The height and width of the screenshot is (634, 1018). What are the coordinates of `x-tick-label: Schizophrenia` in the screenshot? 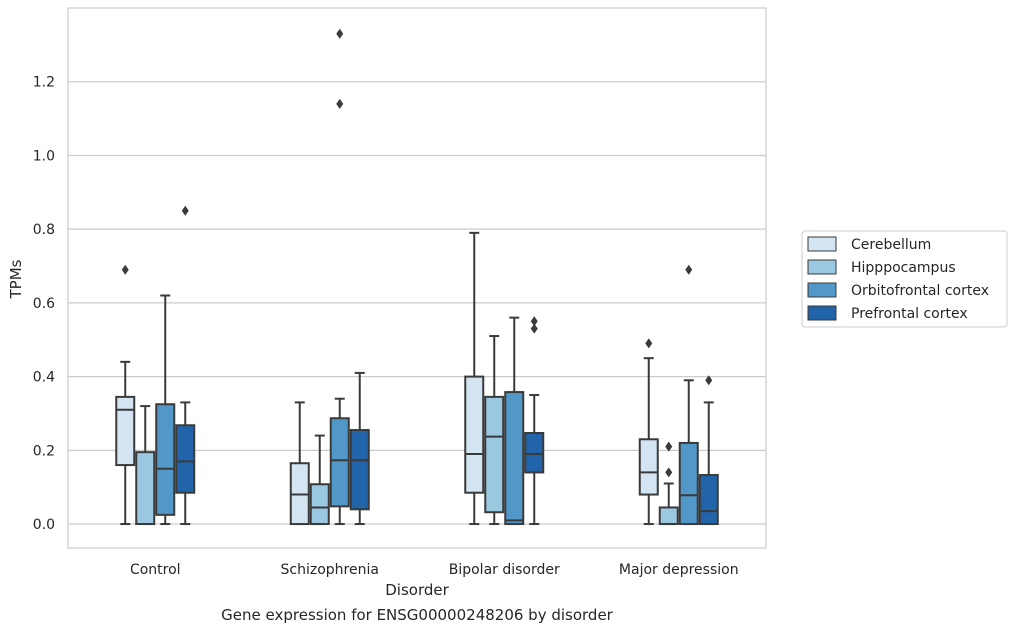 It's located at (330, 570).